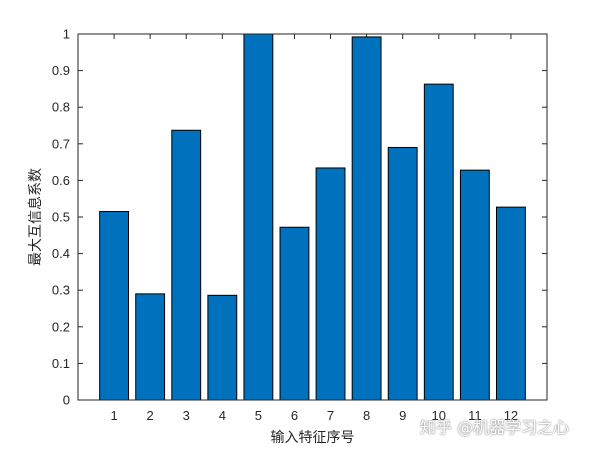  Describe the element at coordinates (402, 415) in the screenshot. I see `x-tick-label: 9` at that location.